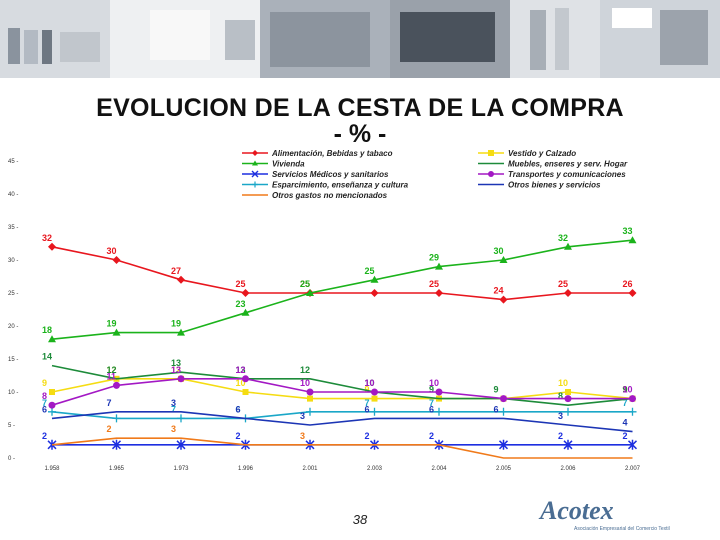 Image resolution: width=720 pixels, height=540 pixels. What do you see at coordinates (13, 261) in the screenshot?
I see `y-tick-label: 30 -` at bounding box center [13, 261].